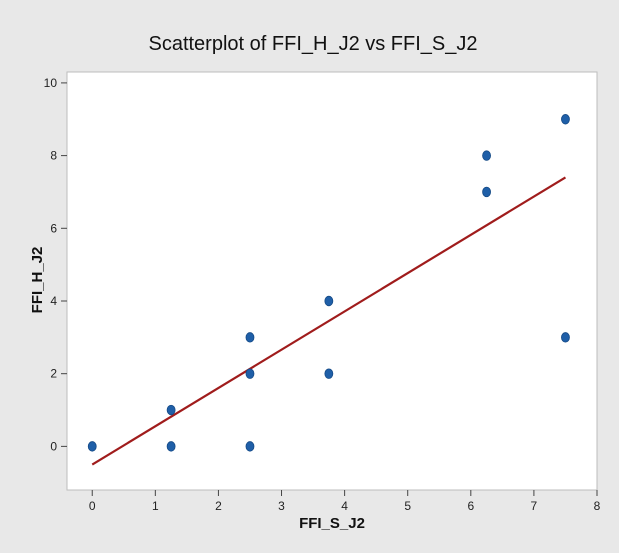 The height and width of the screenshot is (558, 619). I want to click on x-axis: 0 1 2 3 4 5 6 7 8, so click(345, 501).